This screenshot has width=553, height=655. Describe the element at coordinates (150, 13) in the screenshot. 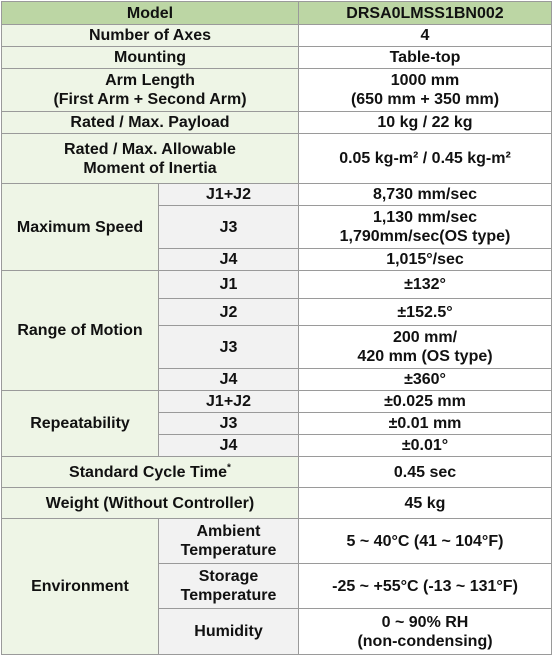

I see `header-model-label: Model` at that location.